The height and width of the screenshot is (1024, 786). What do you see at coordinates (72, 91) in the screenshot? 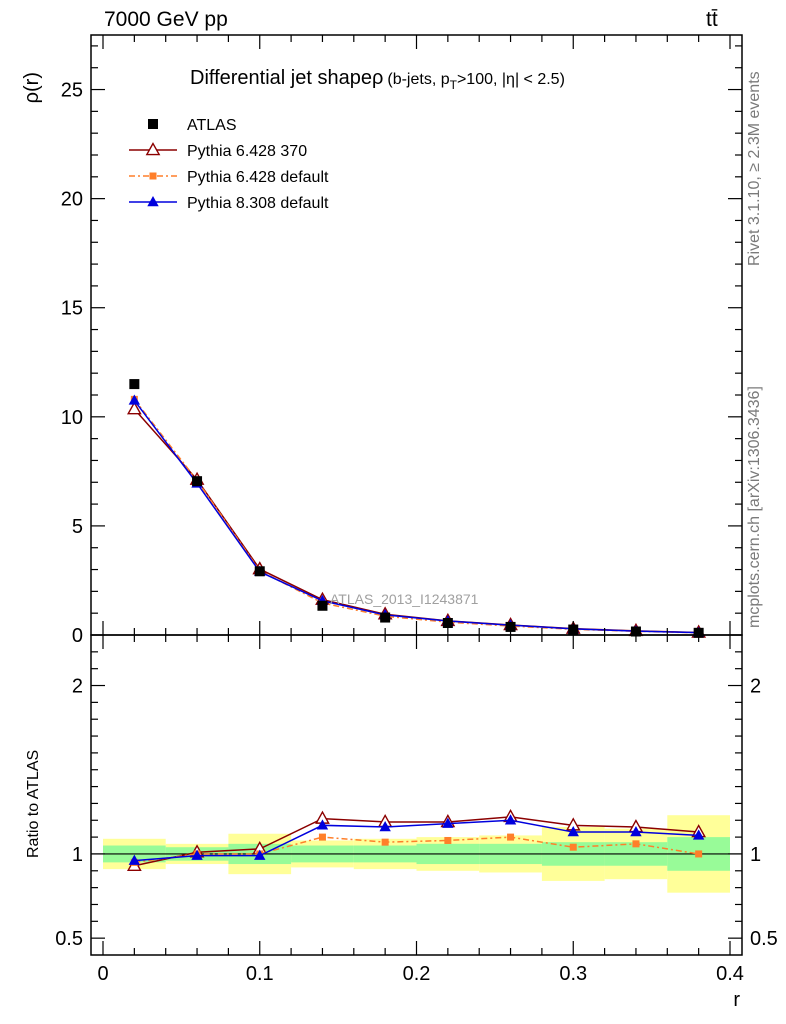
I see `main-y-tick-label: 25` at bounding box center [72, 91].